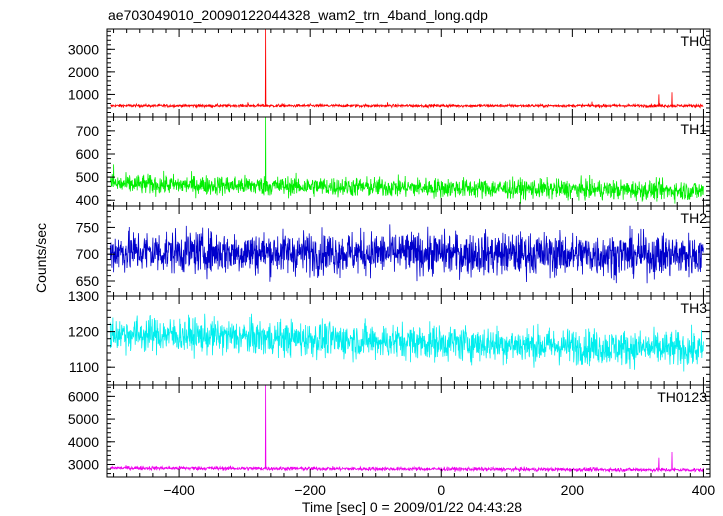 This screenshot has width=723, height=516. Describe the element at coordinates (83, 296) in the screenshot. I see `y-tick-label: 1300` at that location.